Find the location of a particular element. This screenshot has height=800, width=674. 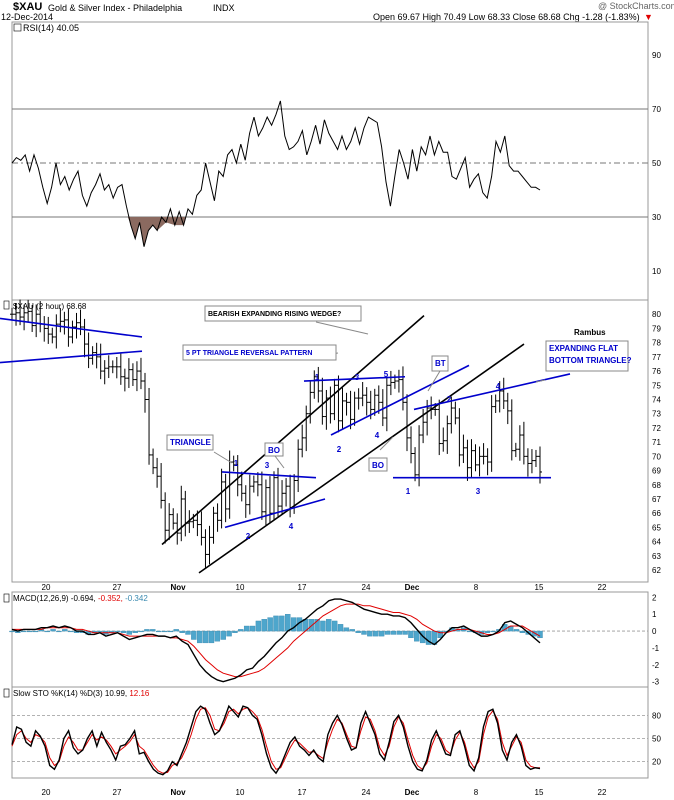

falling-line-lower is located at coordinates (71, 357).